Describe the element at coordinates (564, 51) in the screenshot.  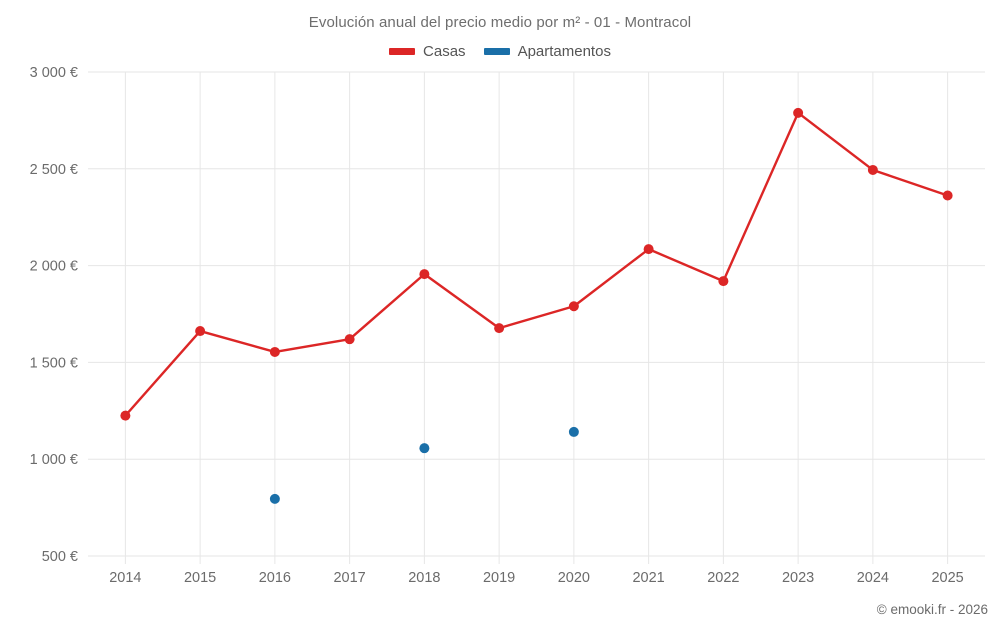
I see `legend-label-apartamentos: Apartamentos` at that location.